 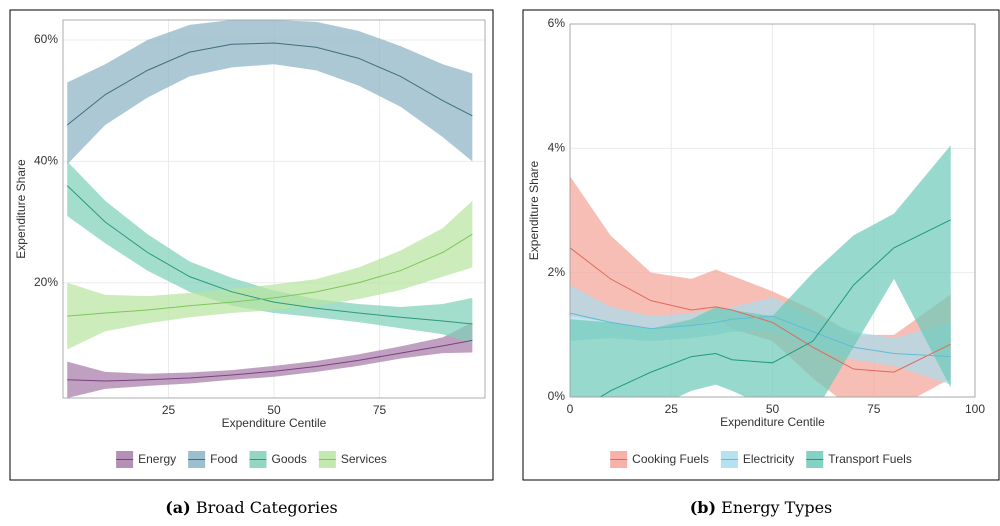 I want to click on x-tick-label: 100, so click(x=975, y=409).